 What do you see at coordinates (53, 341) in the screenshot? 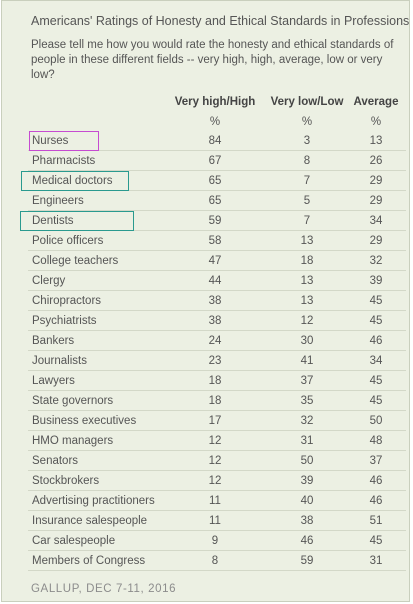
I see `profession-label: Bankers` at bounding box center [53, 341].